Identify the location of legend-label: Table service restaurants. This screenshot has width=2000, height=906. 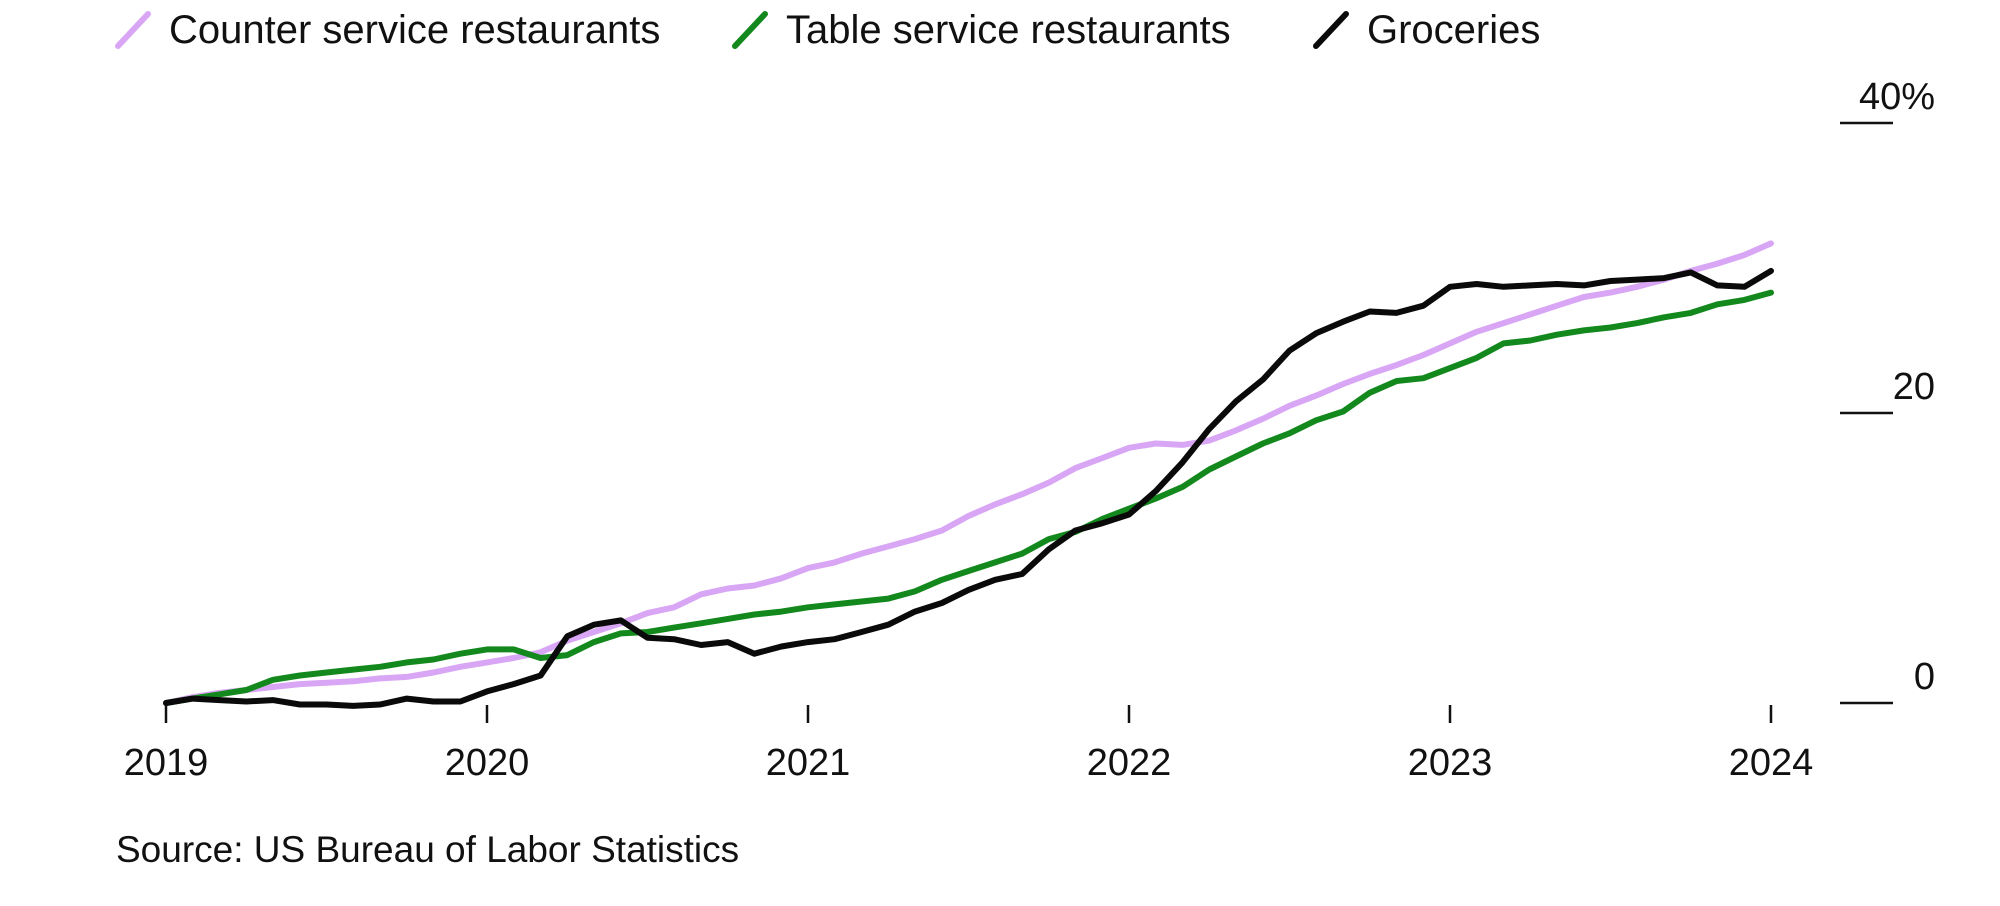
(1008, 30).